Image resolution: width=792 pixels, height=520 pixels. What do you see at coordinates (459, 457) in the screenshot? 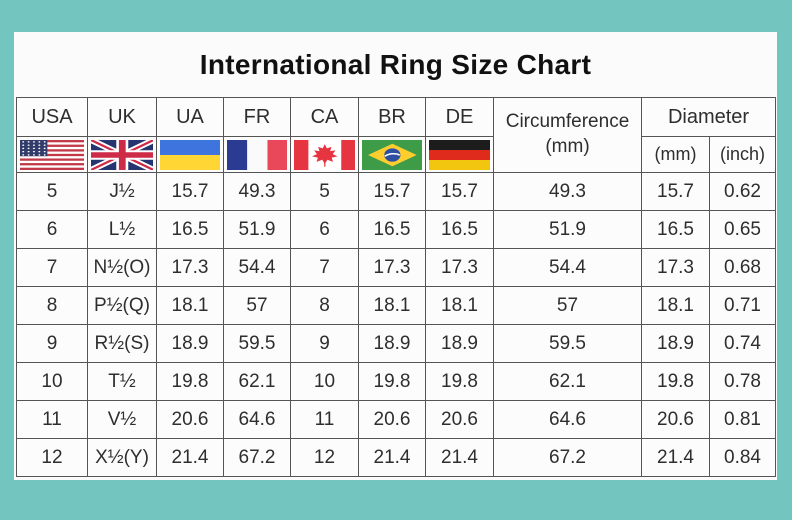
I see `cell-de: 21.4` at bounding box center [459, 457].